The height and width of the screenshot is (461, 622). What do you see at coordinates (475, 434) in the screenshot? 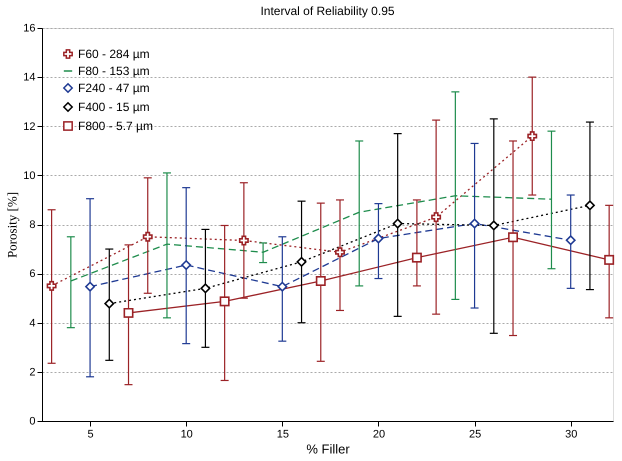
I see `x-tick-label: 25` at bounding box center [475, 434].